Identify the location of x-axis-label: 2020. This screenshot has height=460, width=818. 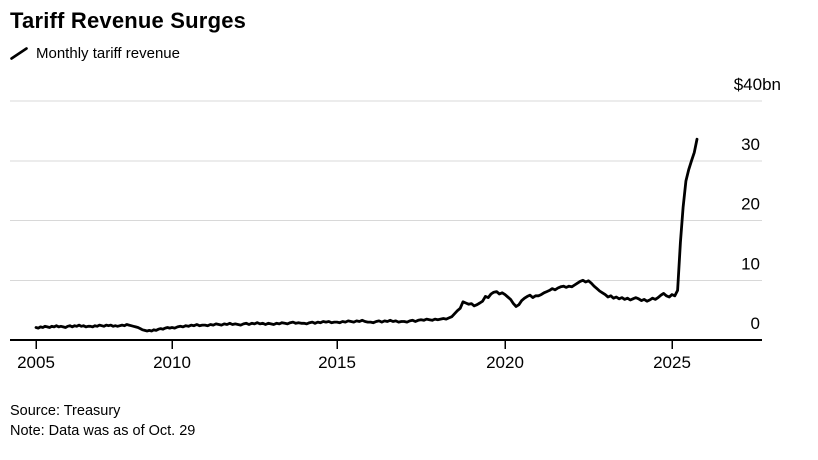
(505, 362).